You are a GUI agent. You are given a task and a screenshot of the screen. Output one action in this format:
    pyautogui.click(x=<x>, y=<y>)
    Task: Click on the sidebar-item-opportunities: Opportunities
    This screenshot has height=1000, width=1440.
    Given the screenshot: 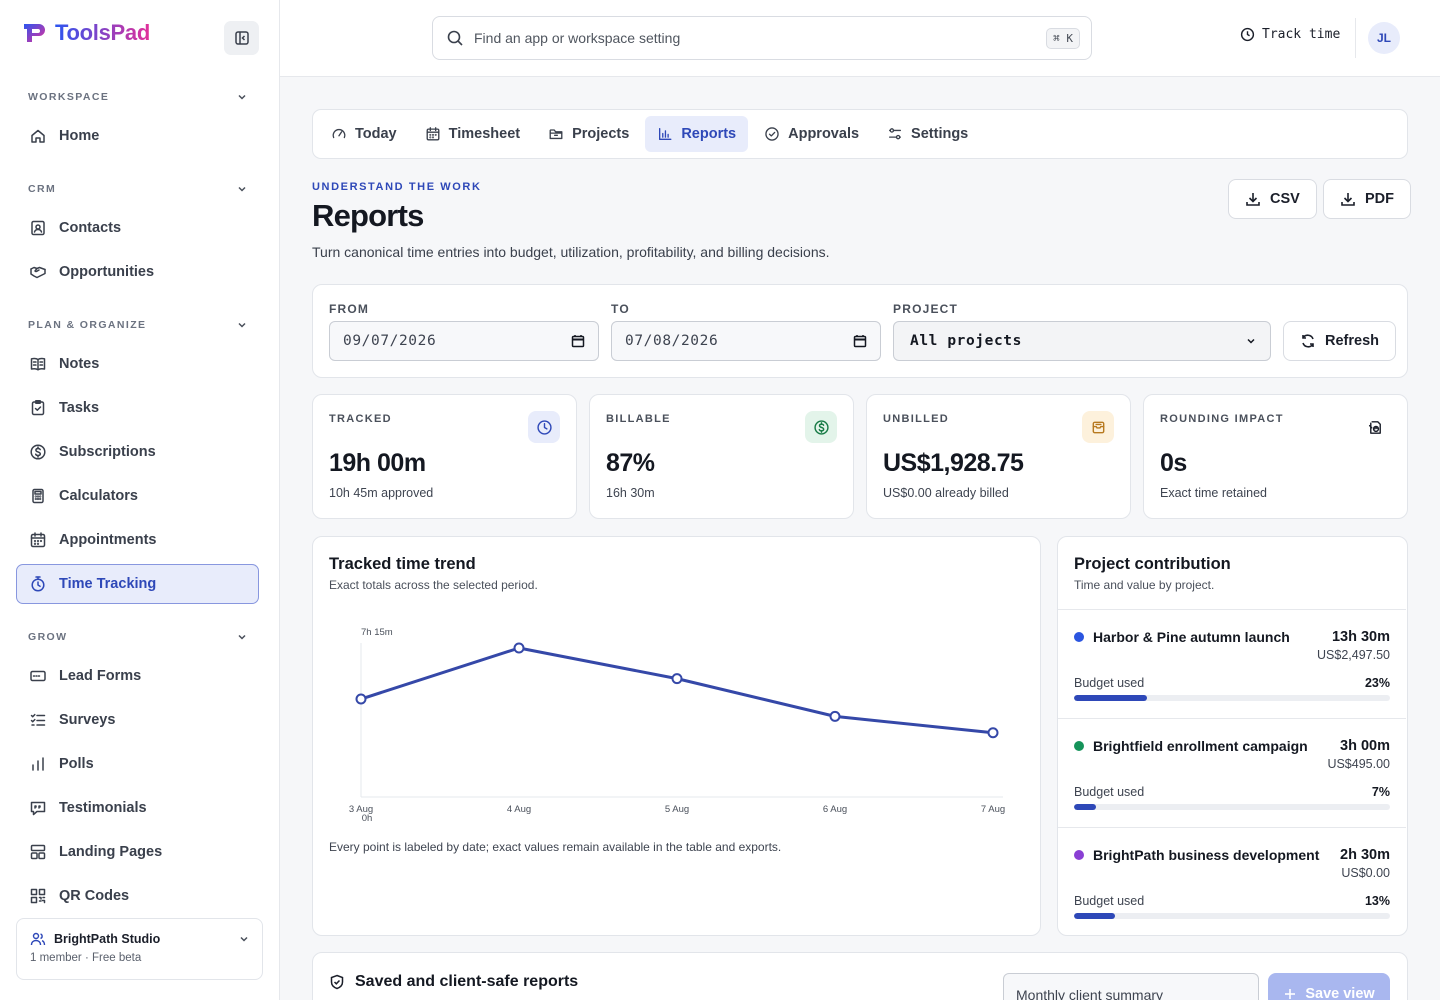 What is the action you would take?
    pyautogui.click(x=137, y=272)
    